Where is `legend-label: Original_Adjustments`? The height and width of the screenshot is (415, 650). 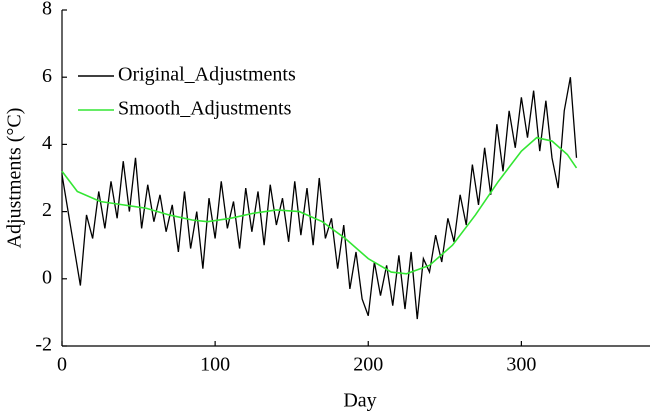
legend-label: Original_Adjustments is located at coordinates (207, 75).